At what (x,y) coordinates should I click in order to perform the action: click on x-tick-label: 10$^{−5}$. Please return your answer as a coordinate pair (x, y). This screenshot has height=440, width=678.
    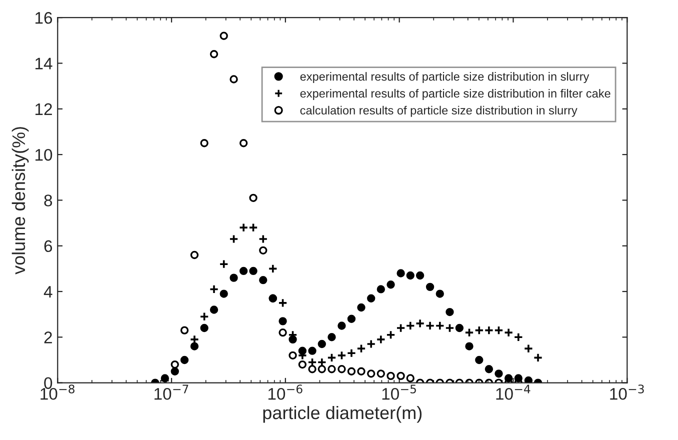
    Looking at the image, I should click on (399, 392).